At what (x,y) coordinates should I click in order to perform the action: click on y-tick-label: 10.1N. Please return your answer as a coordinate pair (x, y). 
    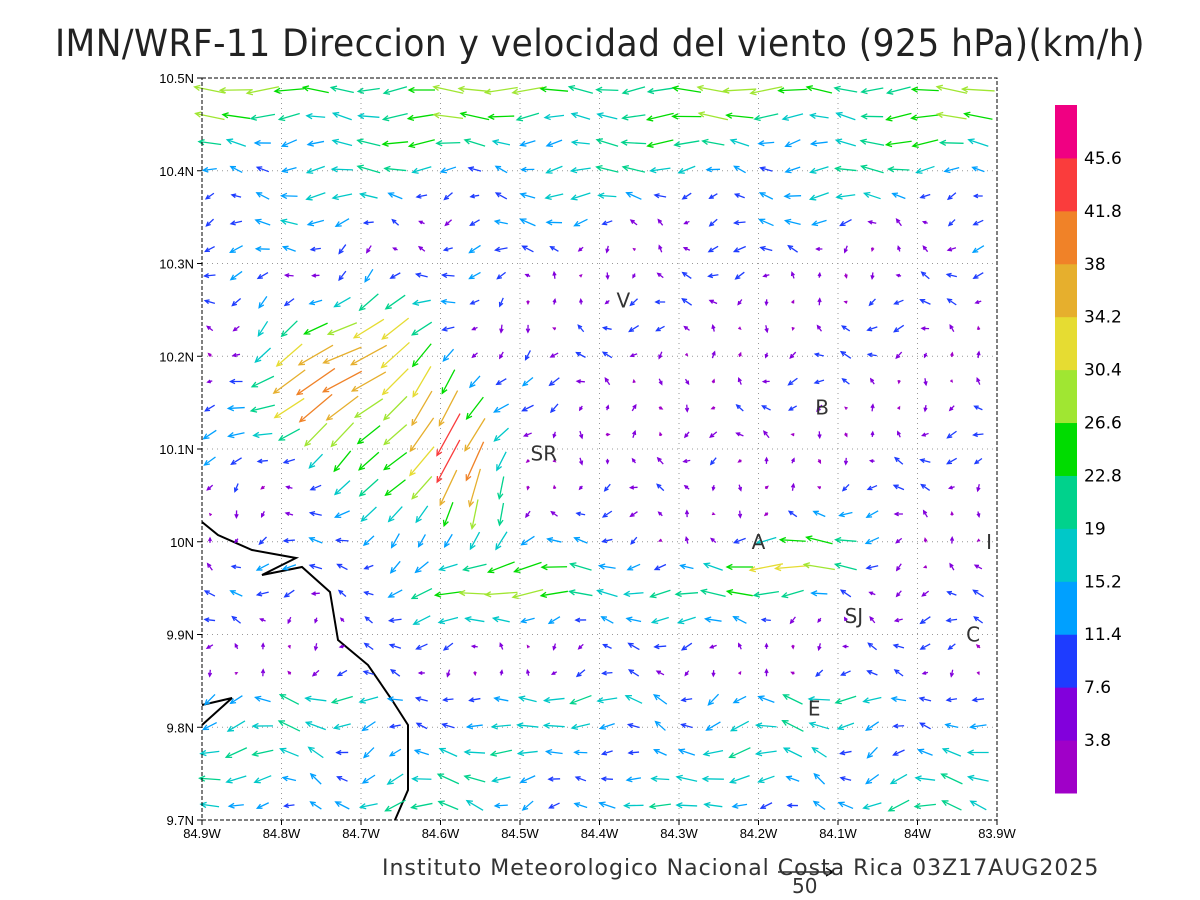
    Looking at the image, I should click on (176, 449).